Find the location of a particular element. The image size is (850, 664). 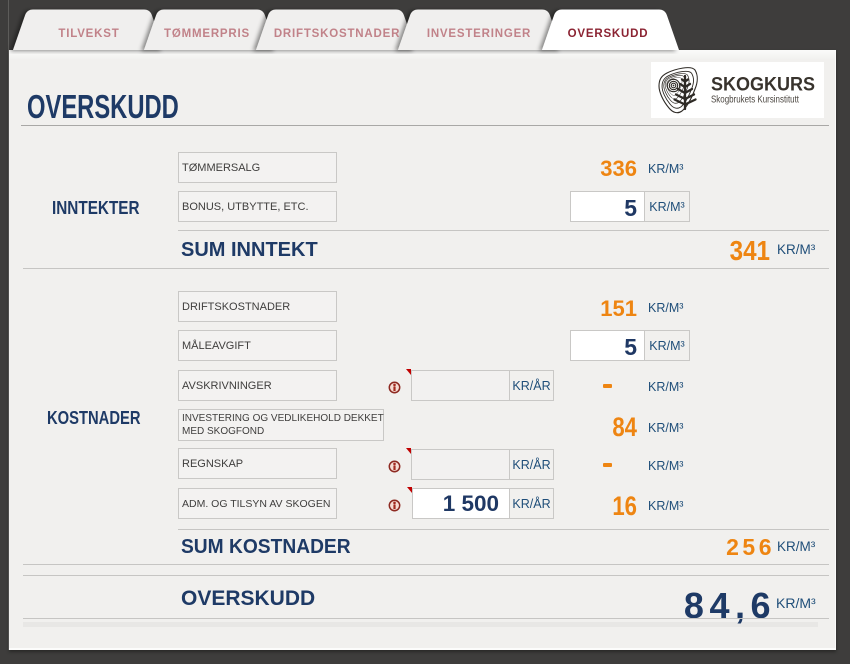

svg-text: Skogbrukets Kursinstitutt is located at coordinates (755, 100).